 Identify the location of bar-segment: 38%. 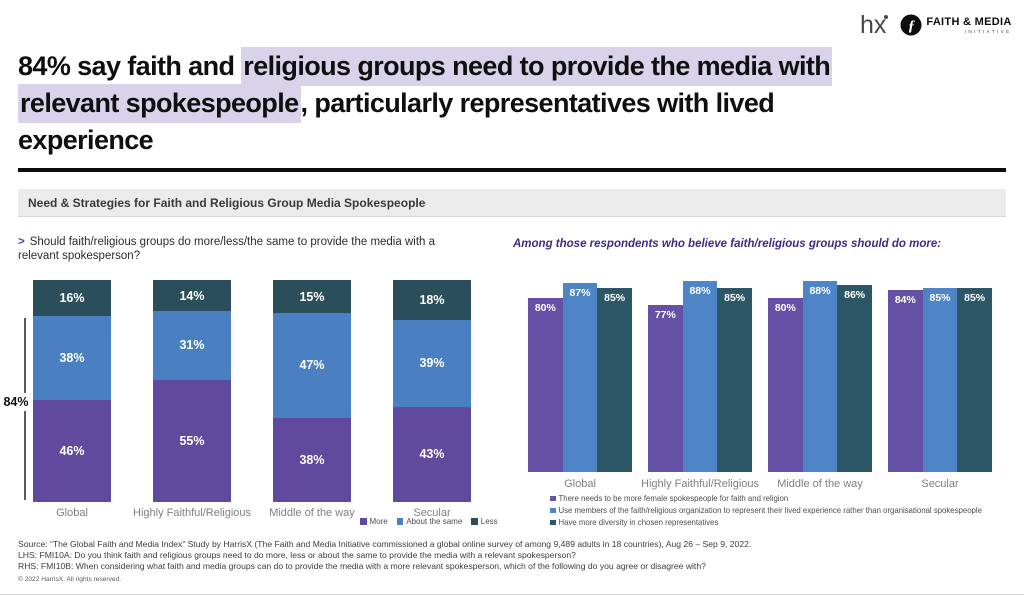
(312, 459).